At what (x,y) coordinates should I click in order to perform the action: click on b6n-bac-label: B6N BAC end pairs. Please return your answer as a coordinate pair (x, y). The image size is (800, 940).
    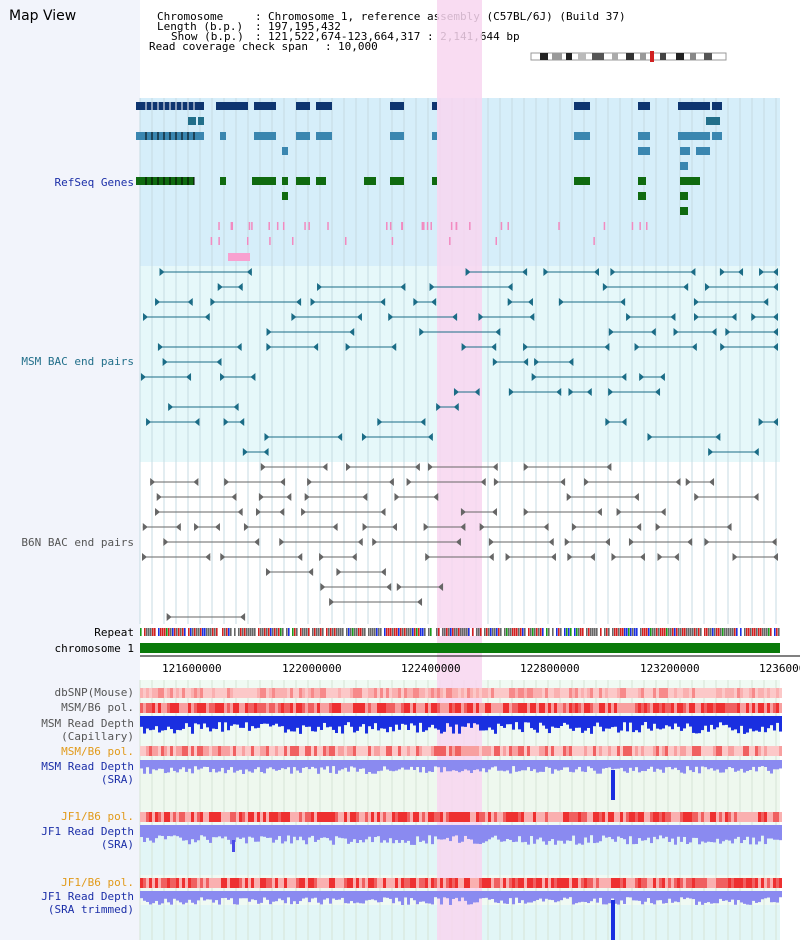
    Looking at the image, I should click on (77, 542).